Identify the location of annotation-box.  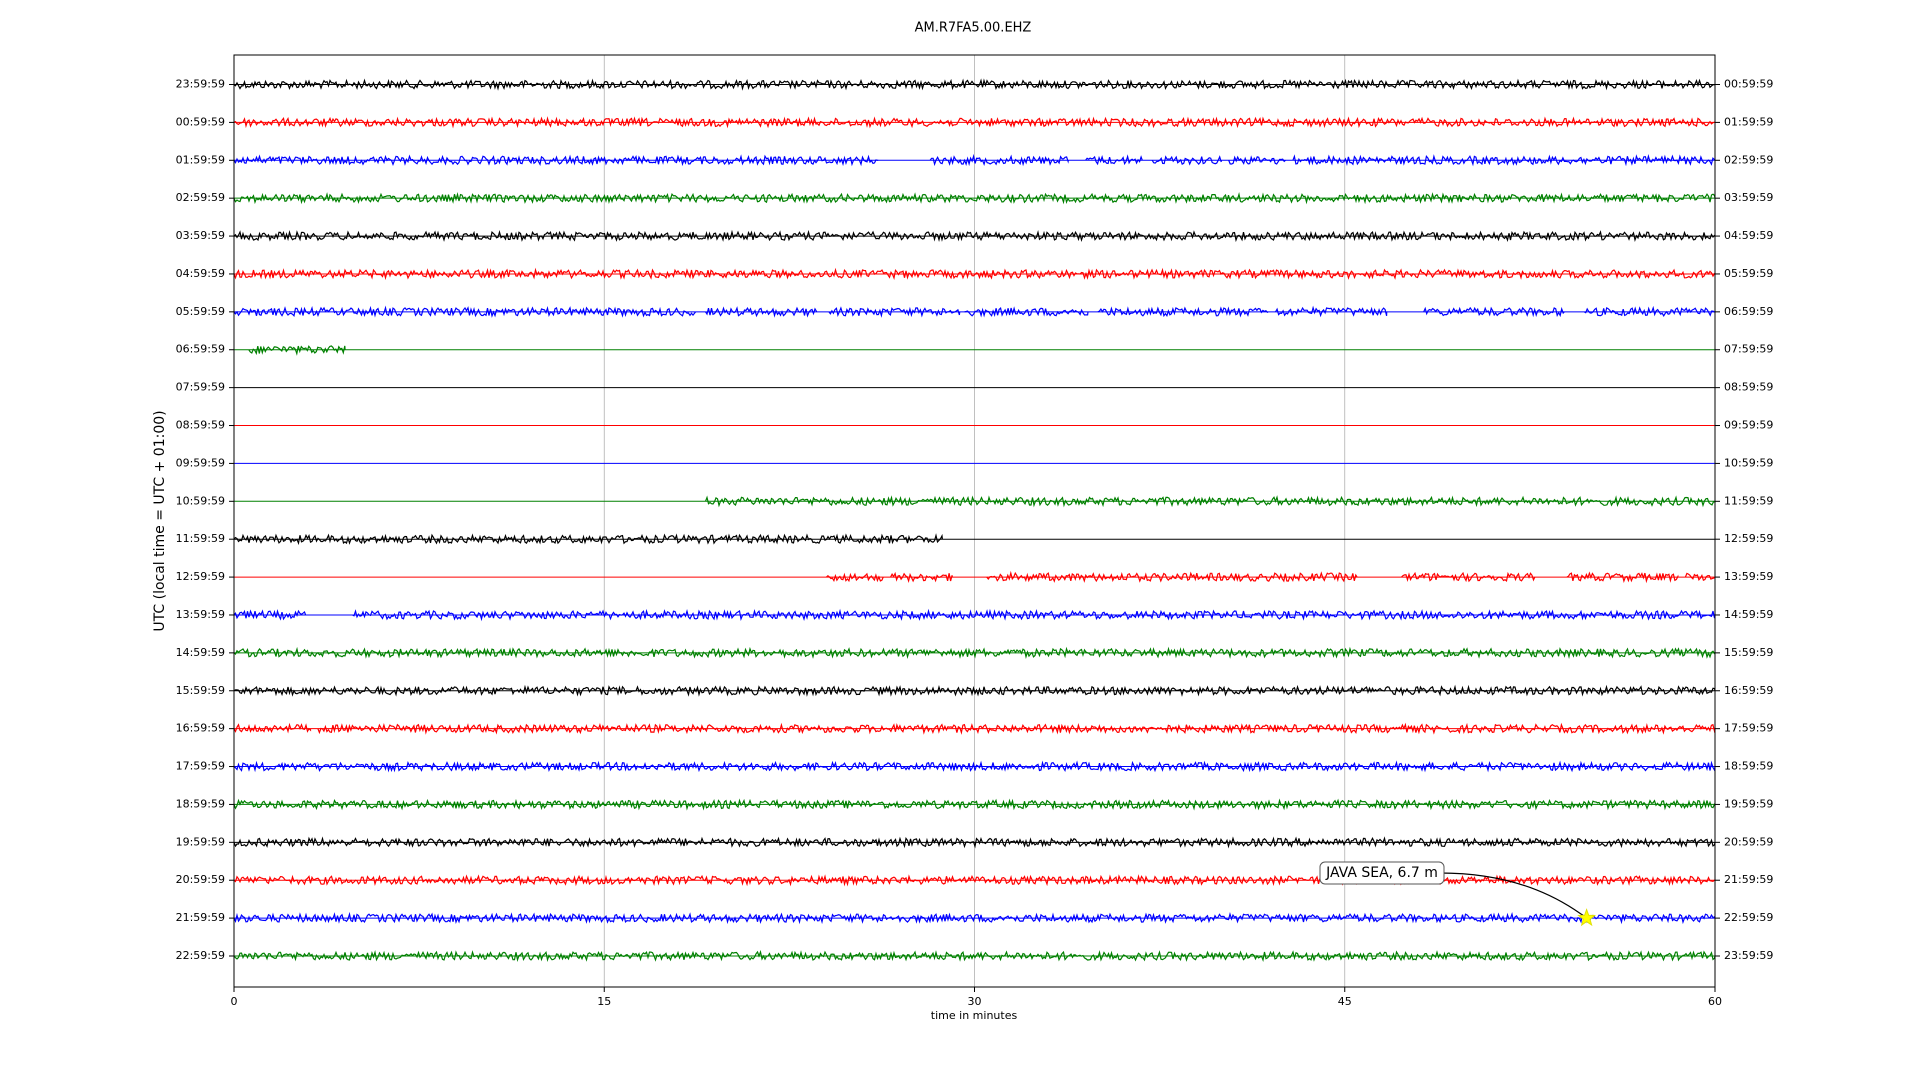
(1382, 873).